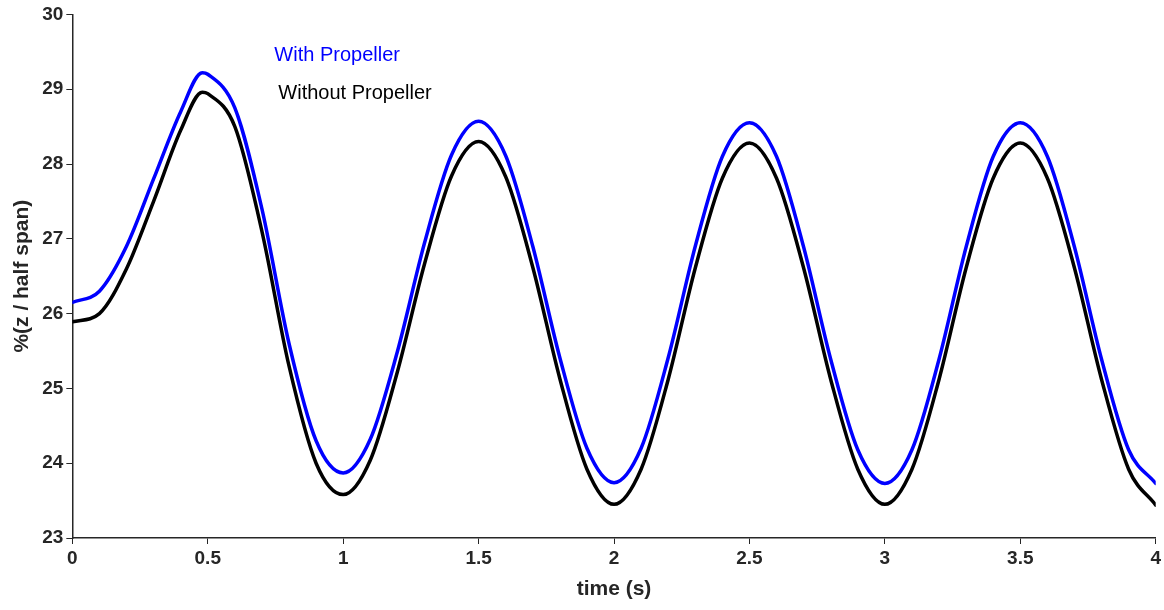 This screenshot has width=1164, height=610. What do you see at coordinates (53, 387) in the screenshot?
I see `y-tick-label: 25` at bounding box center [53, 387].